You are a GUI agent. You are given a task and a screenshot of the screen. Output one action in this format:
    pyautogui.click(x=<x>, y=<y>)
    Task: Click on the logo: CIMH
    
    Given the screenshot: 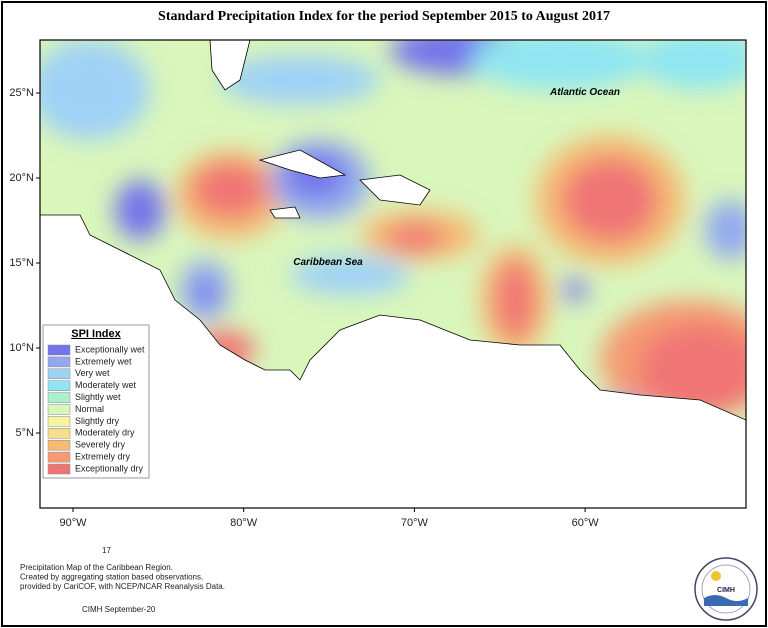 What is the action you would take?
    pyautogui.click(x=726, y=589)
    